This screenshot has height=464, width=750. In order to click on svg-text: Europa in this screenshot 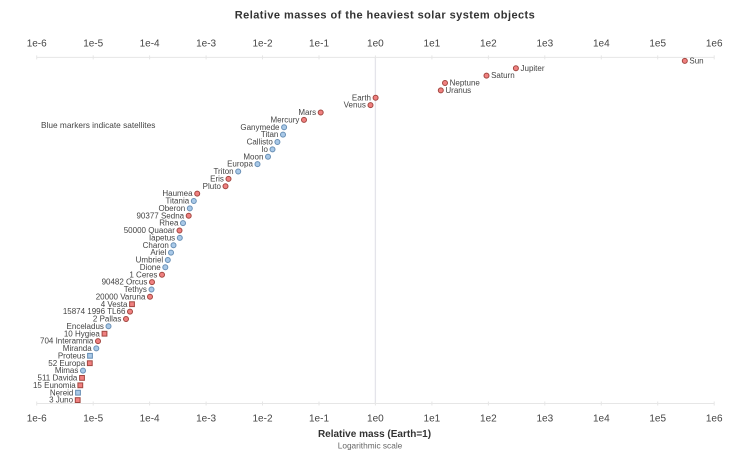, I will do `click(240, 164)`.